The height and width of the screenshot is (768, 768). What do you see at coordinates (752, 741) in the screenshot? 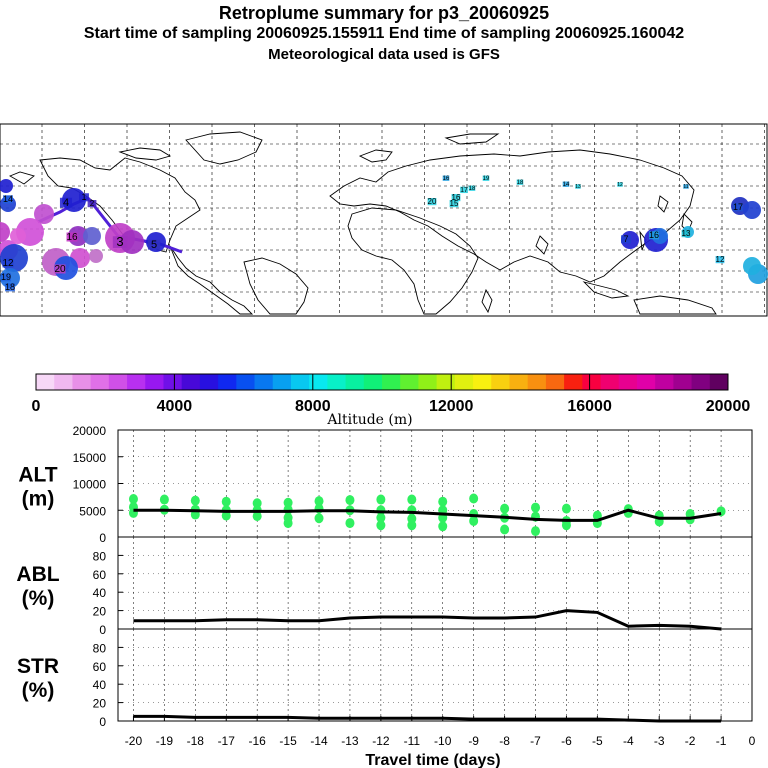
I see `x-tick-label: 0` at bounding box center [752, 741].